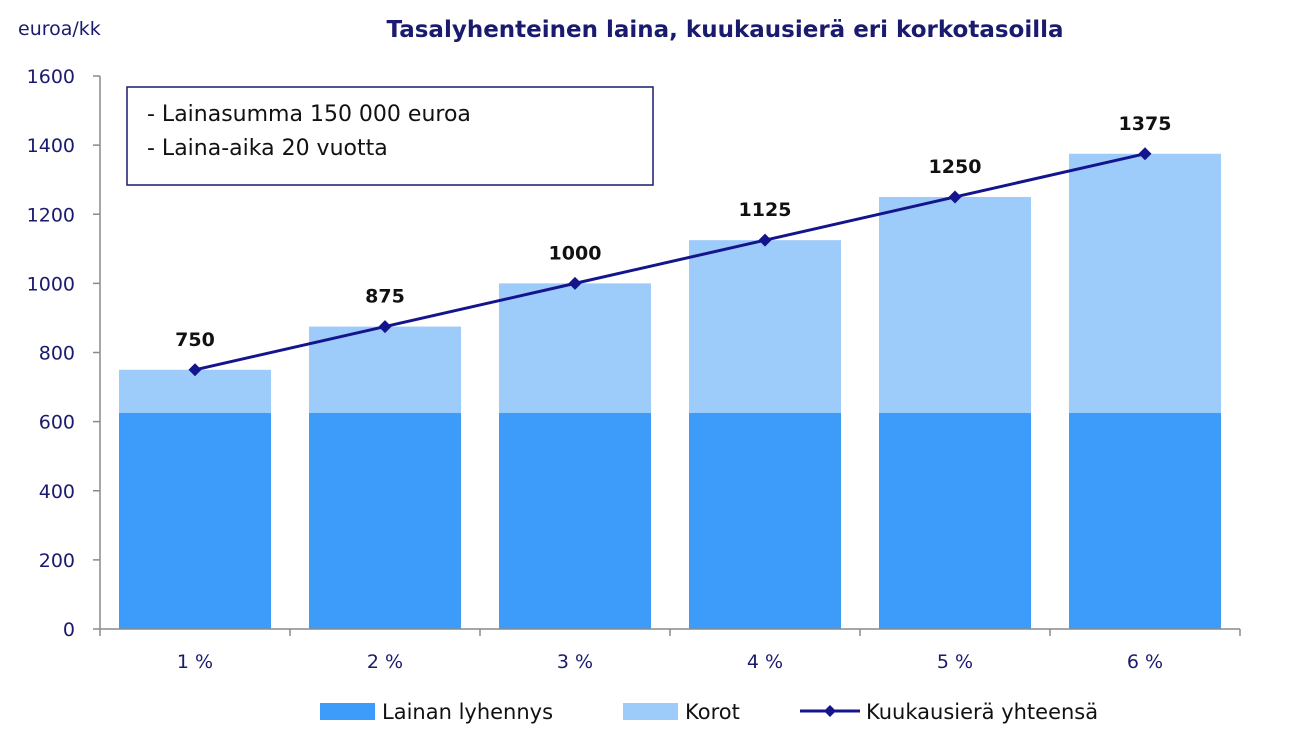  I want to click on x-tick-label: 3 %, so click(575, 662).